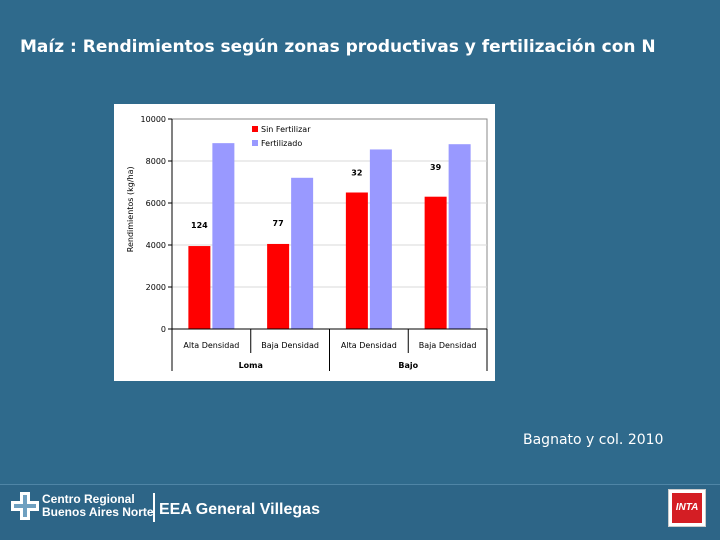  What do you see at coordinates (25, 506) in the screenshot?
I see `regional-cross-icon` at bounding box center [25, 506].